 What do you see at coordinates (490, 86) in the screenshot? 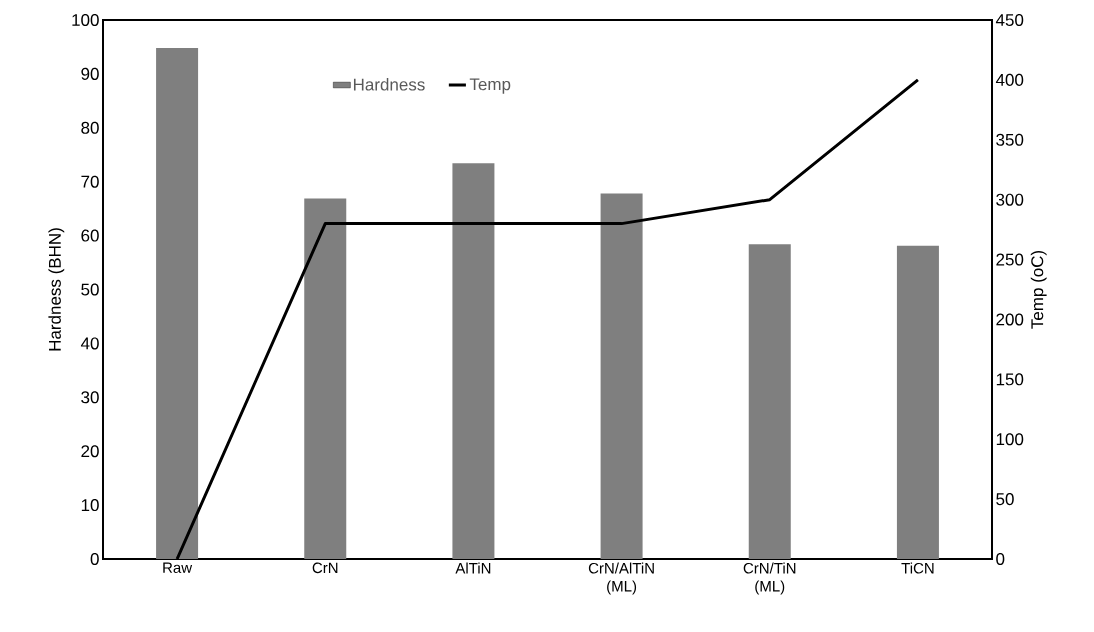
I see `legend-label: Temp` at bounding box center [490, 86].